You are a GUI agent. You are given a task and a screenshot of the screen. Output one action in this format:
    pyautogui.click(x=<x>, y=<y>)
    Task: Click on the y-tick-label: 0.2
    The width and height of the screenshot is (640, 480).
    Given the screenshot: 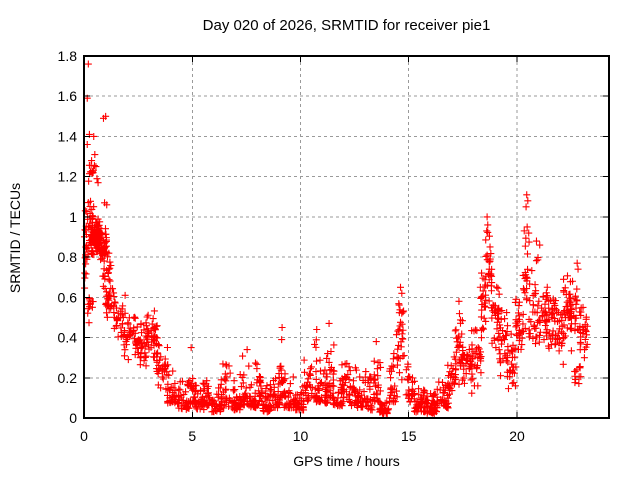 What is the action you would take?
    pyautogui.click(x=68, y=378)
    